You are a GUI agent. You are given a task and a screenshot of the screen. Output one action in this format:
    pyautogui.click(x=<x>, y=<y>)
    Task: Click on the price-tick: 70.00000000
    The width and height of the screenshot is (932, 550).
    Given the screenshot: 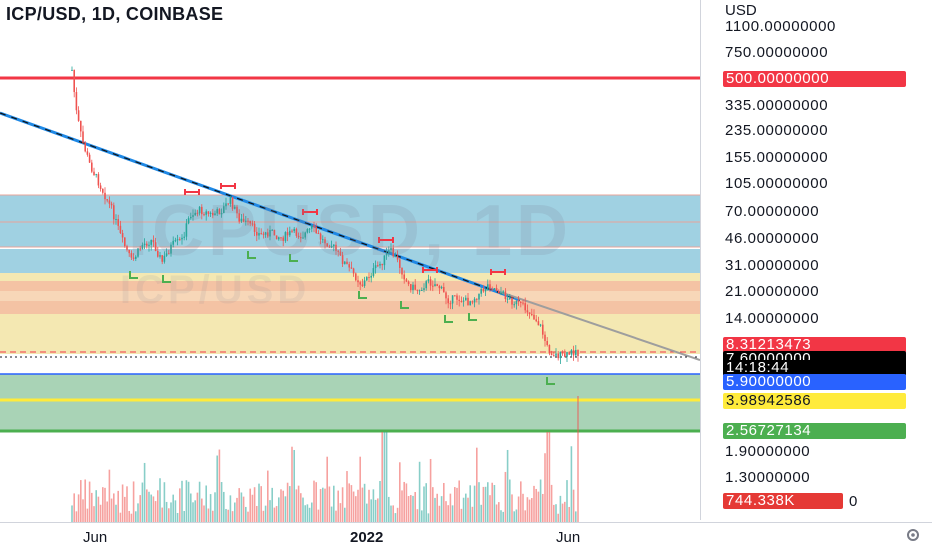 What is the action you would take?
    pyautogui.click(x=772, y=211)
    